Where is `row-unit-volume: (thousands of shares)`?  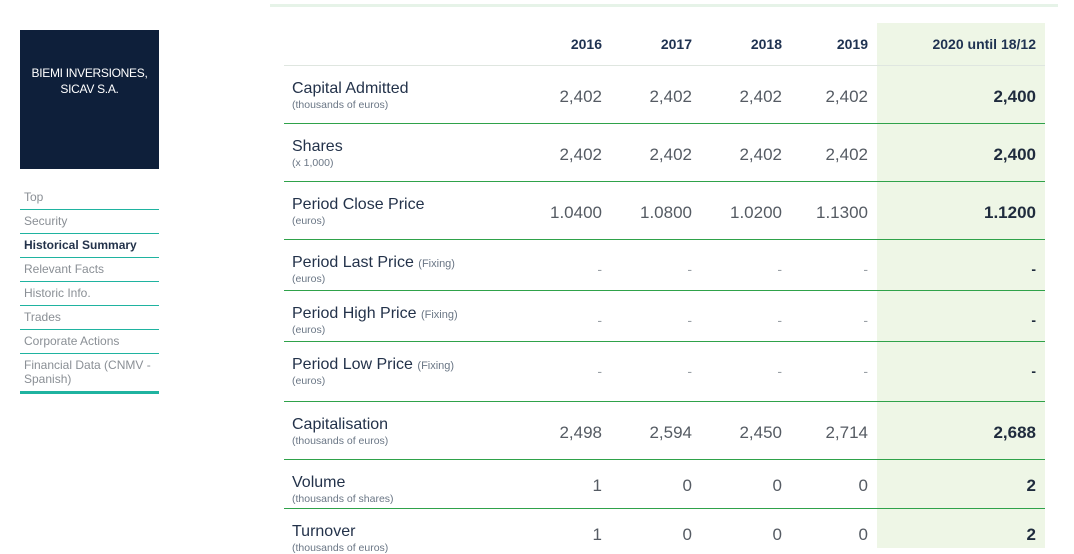
row-unit-volume: (thousands of shares) is located at coordinates (343, 499).